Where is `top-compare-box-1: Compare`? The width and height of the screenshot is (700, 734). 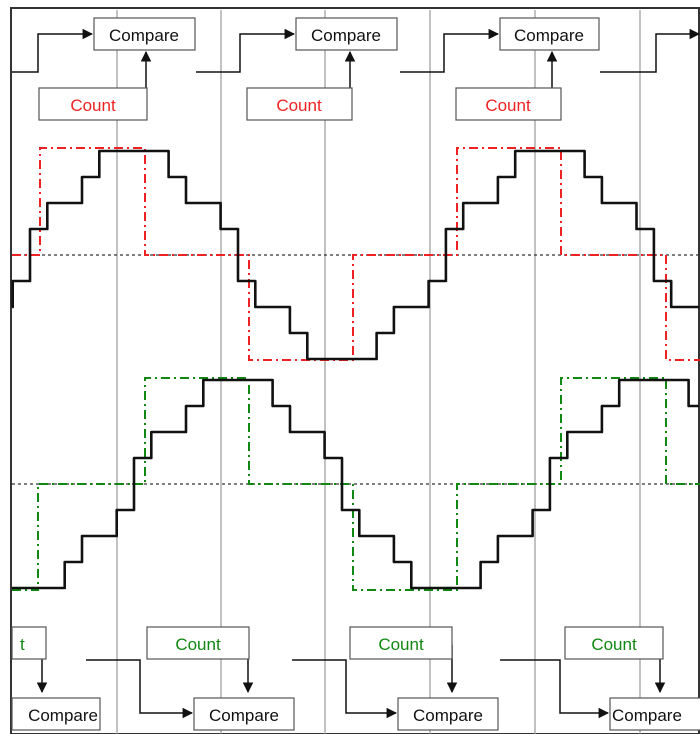 top-compare-box-1: Compare is located at coordinates (144, 34).